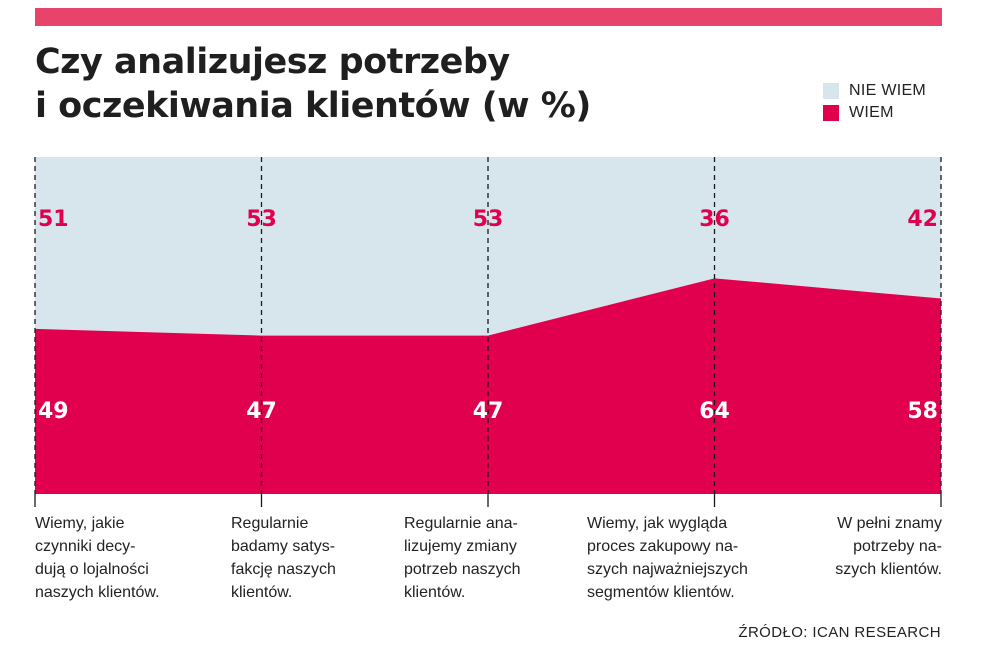  Describe the element at coordinates (272, 62) in the screenshot. I see `title-line-1: Czy analizujesz potrzeby` at that location.